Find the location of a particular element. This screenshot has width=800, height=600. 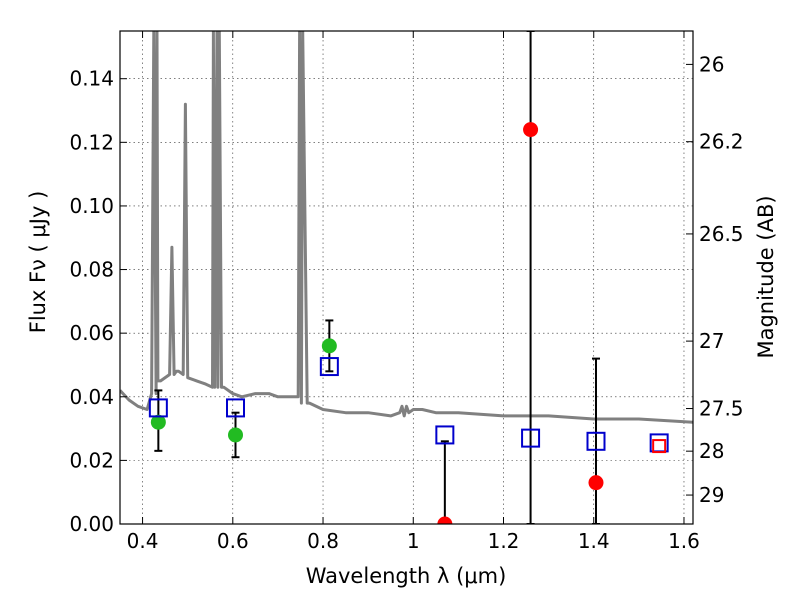

mag-tick-label: 27.5 is located at coordinates (721, 409).